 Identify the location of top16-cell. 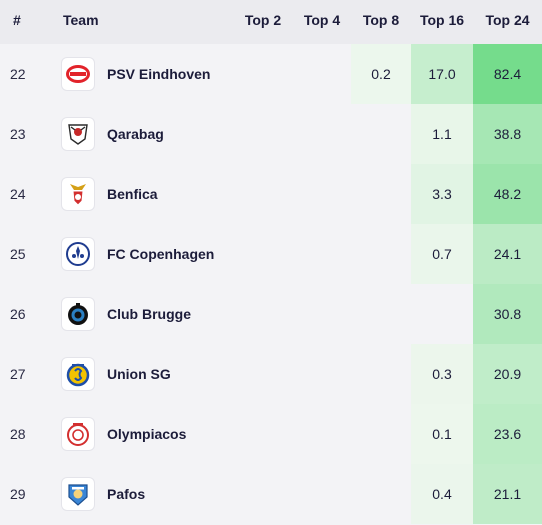
(442, 314).